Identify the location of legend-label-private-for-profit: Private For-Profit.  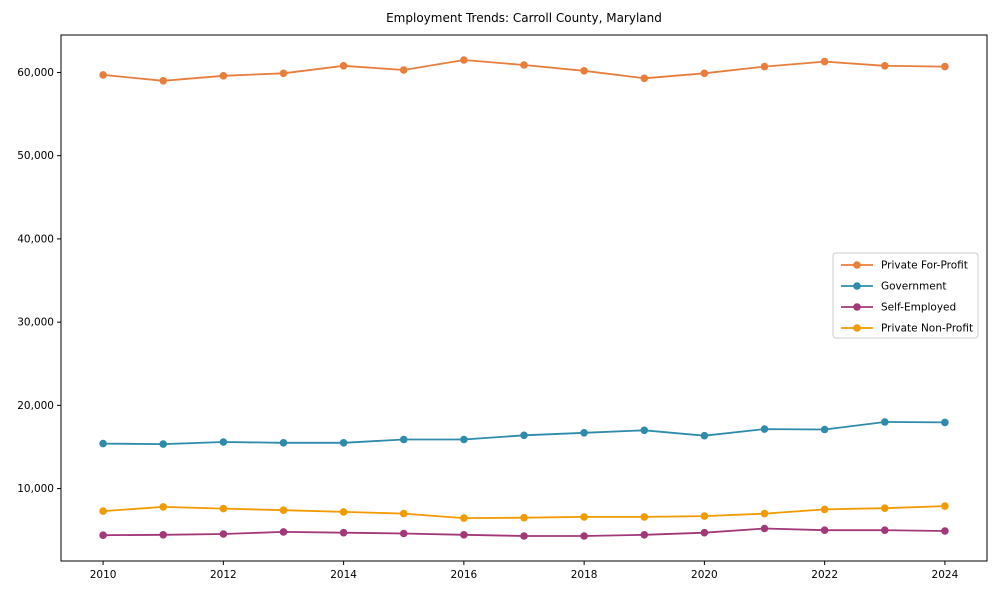
(924, 266).